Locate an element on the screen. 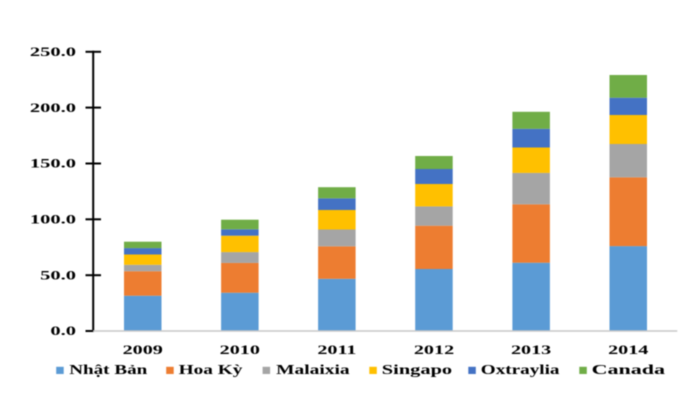  svg-text: 2011 is located at coordinates (336, 349).